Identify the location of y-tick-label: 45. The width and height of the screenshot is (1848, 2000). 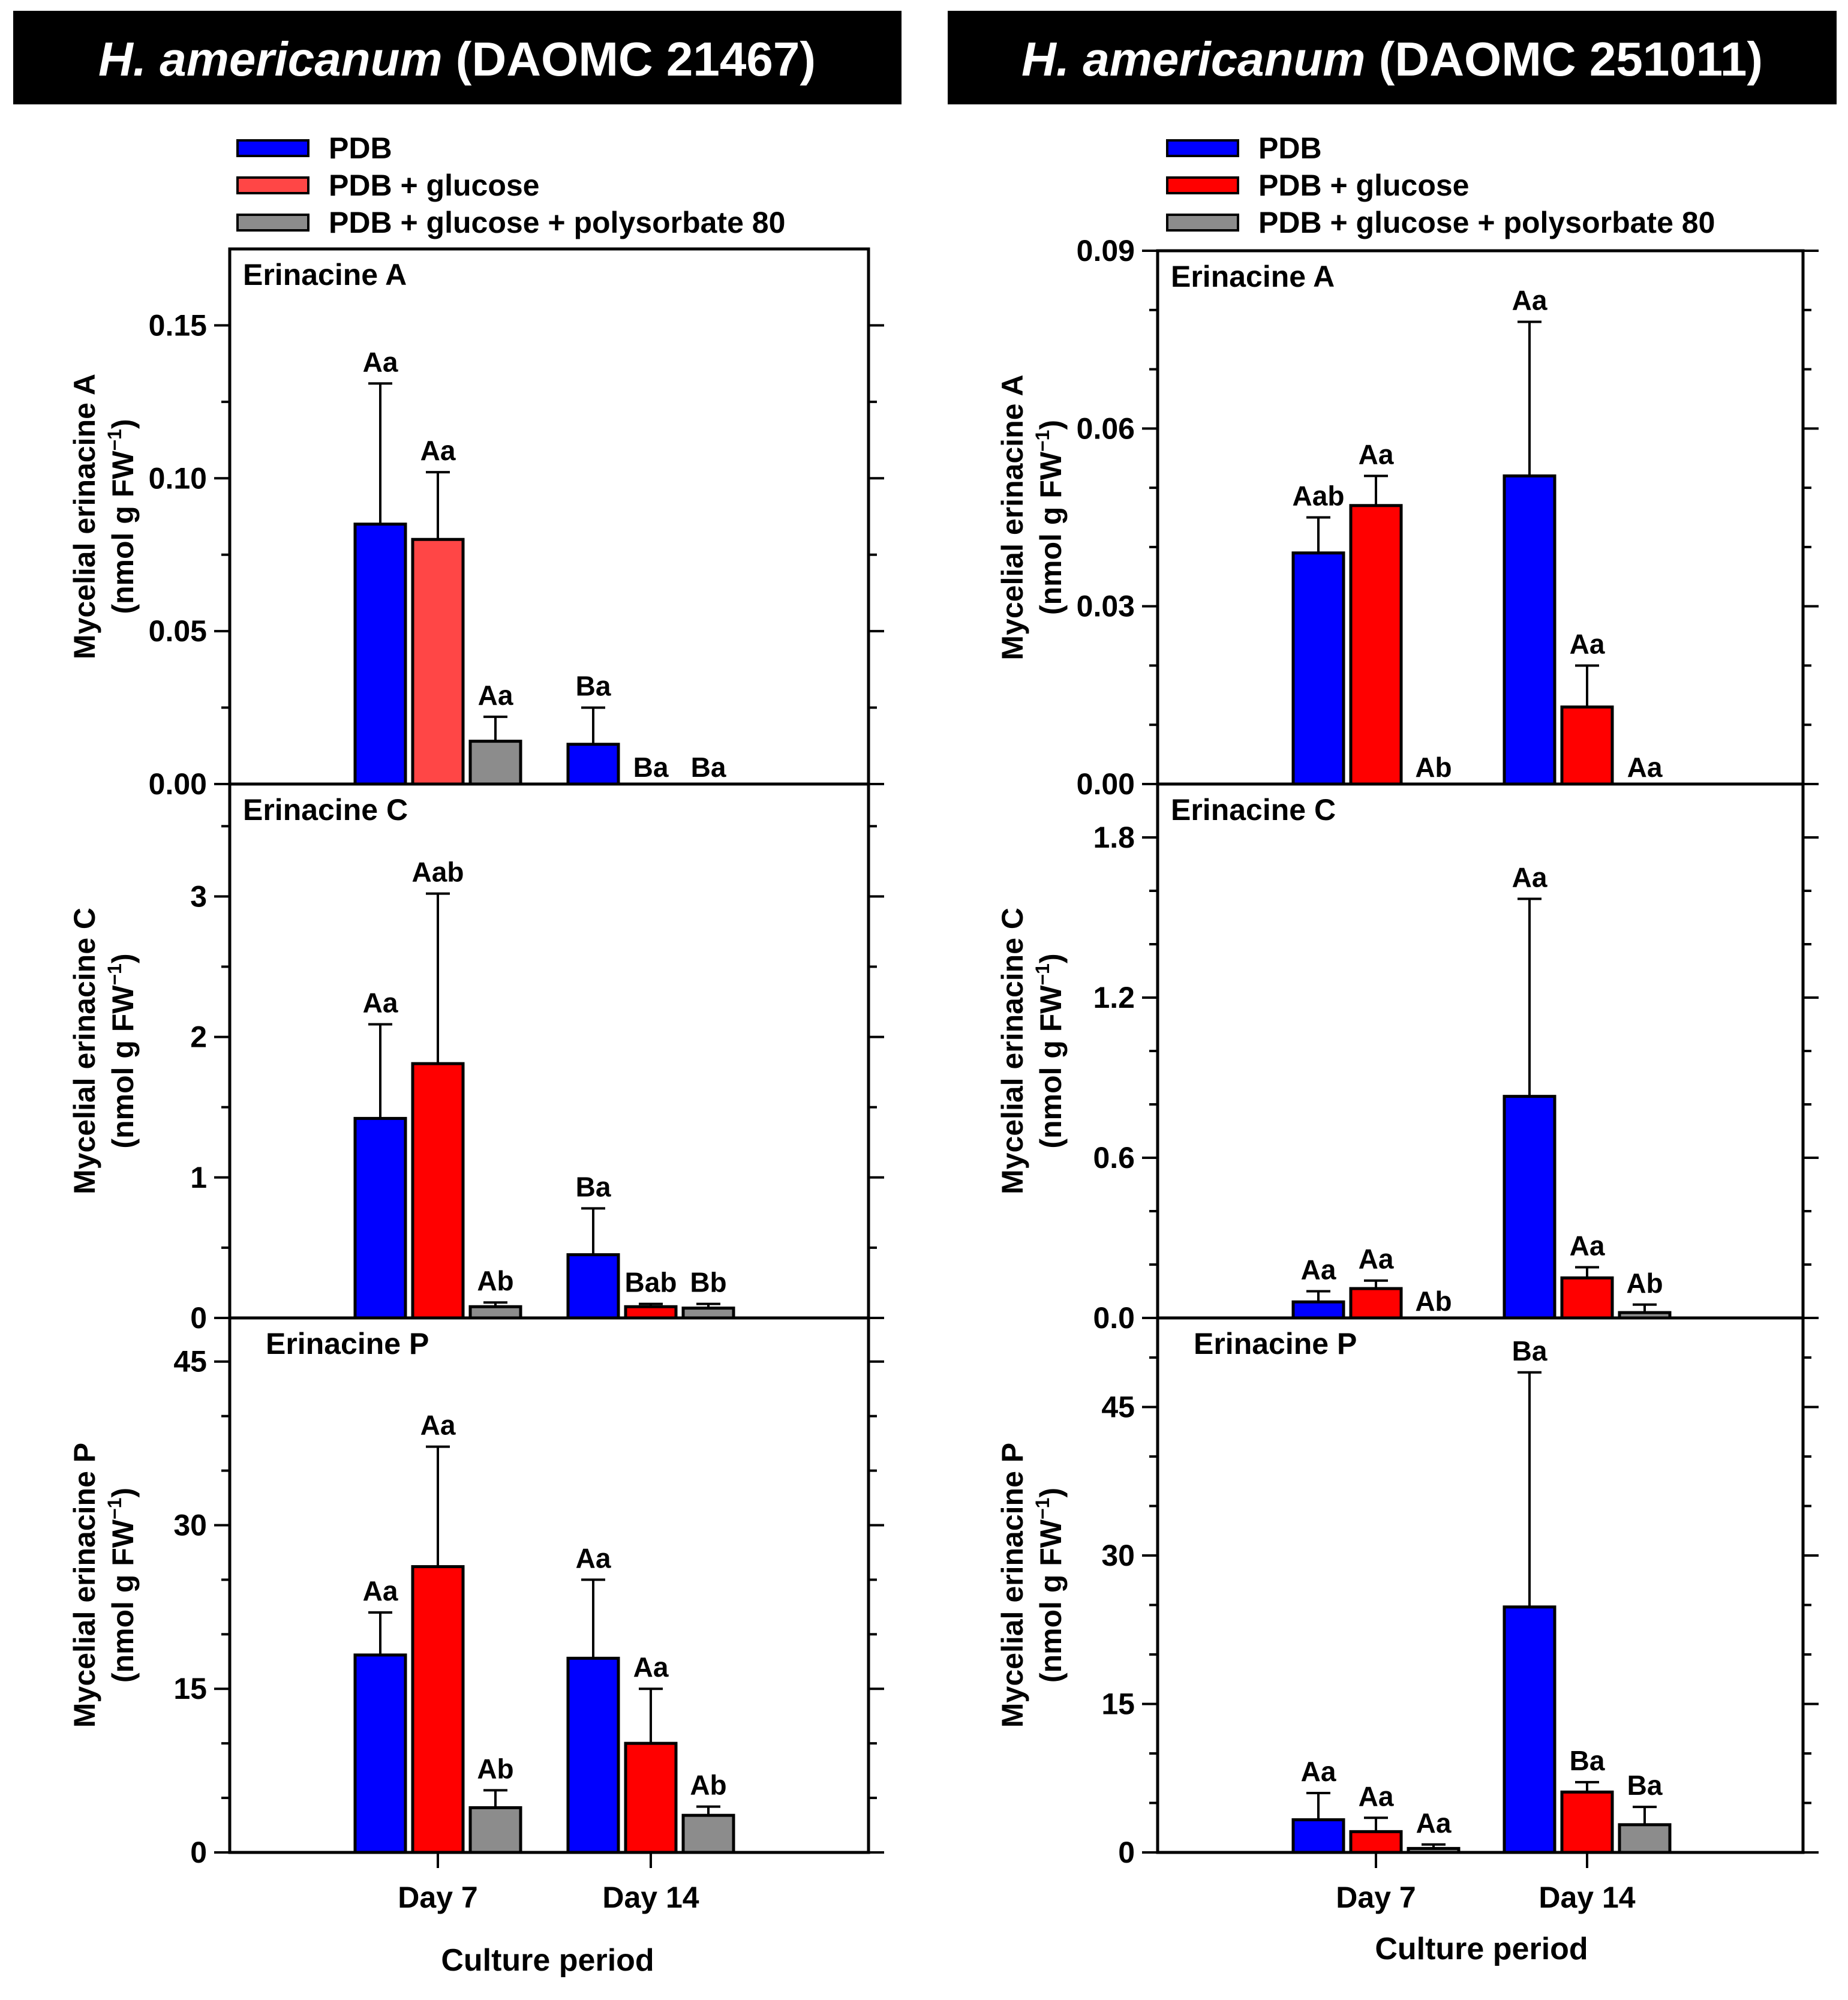
(190, 1362).